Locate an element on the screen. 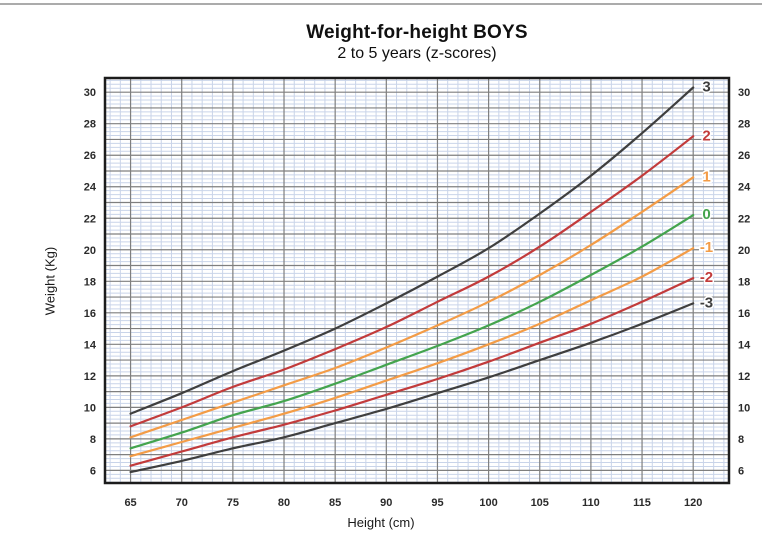  y-tick-right: 10 is located at coordinates (744, 408).